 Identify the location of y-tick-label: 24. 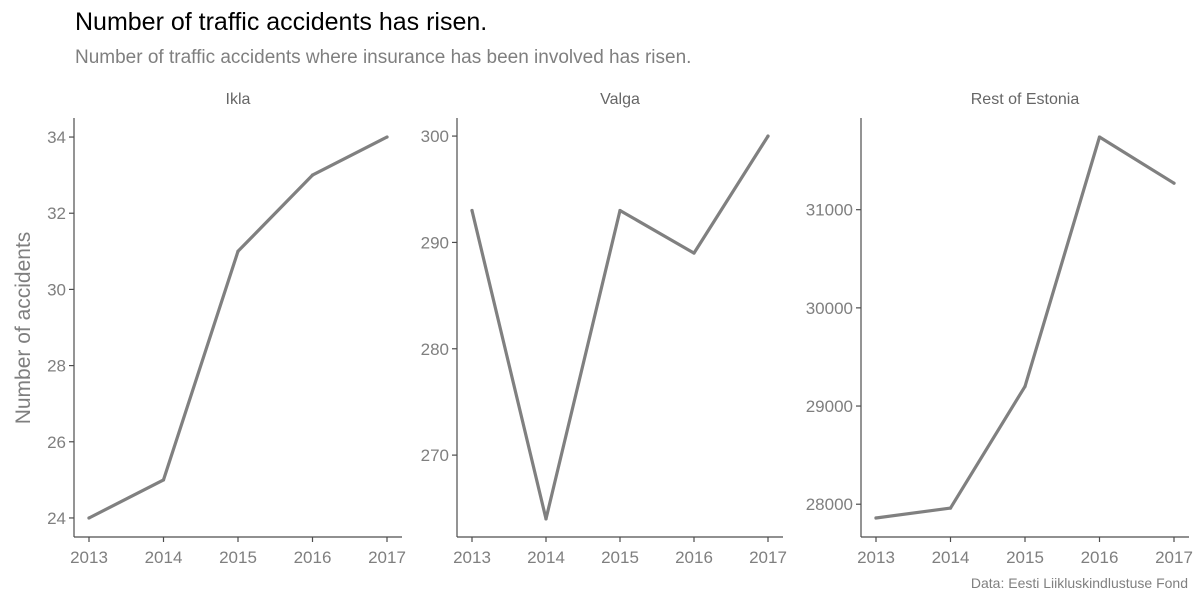
(56, 518).